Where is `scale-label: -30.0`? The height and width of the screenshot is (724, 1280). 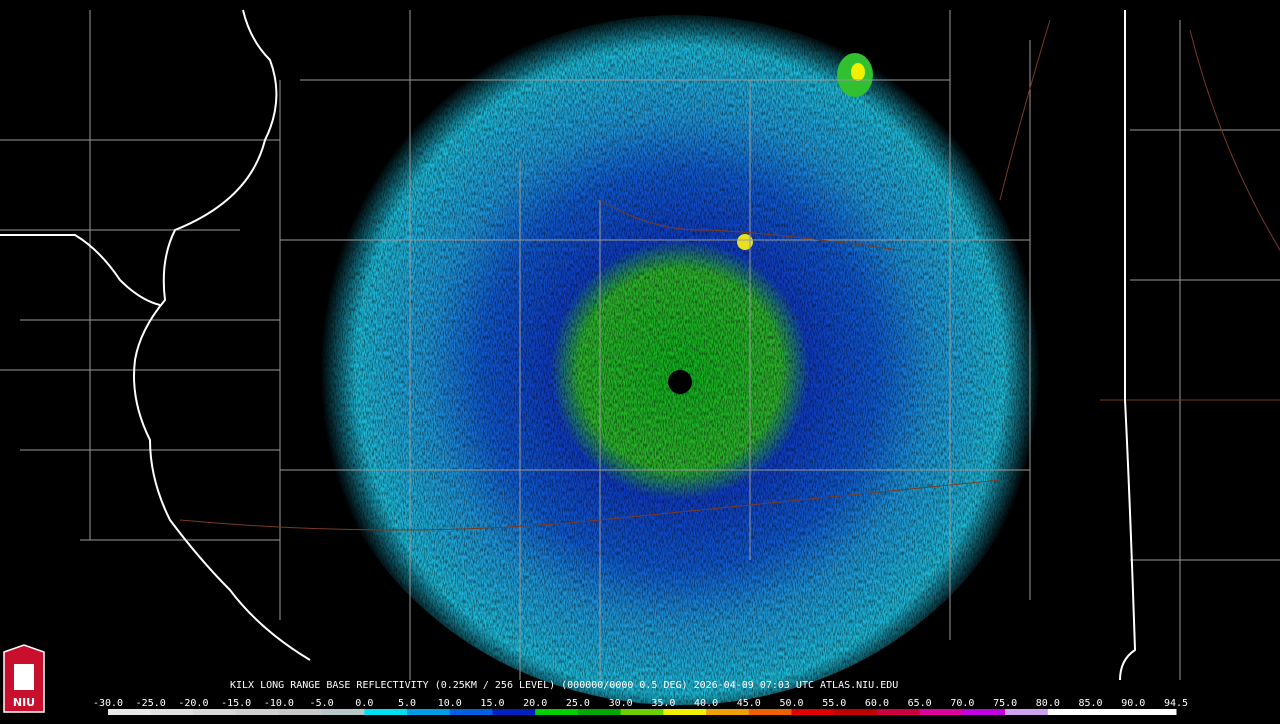 scale-label: -30.0 is located at coordinates (108, 703).